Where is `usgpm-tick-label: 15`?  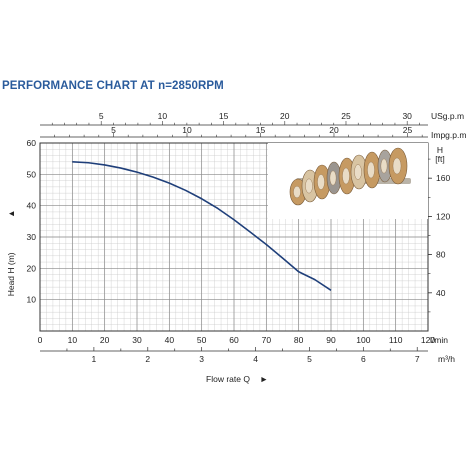
usgpm-tick-label: 15 is located at coordinates (224, 116).